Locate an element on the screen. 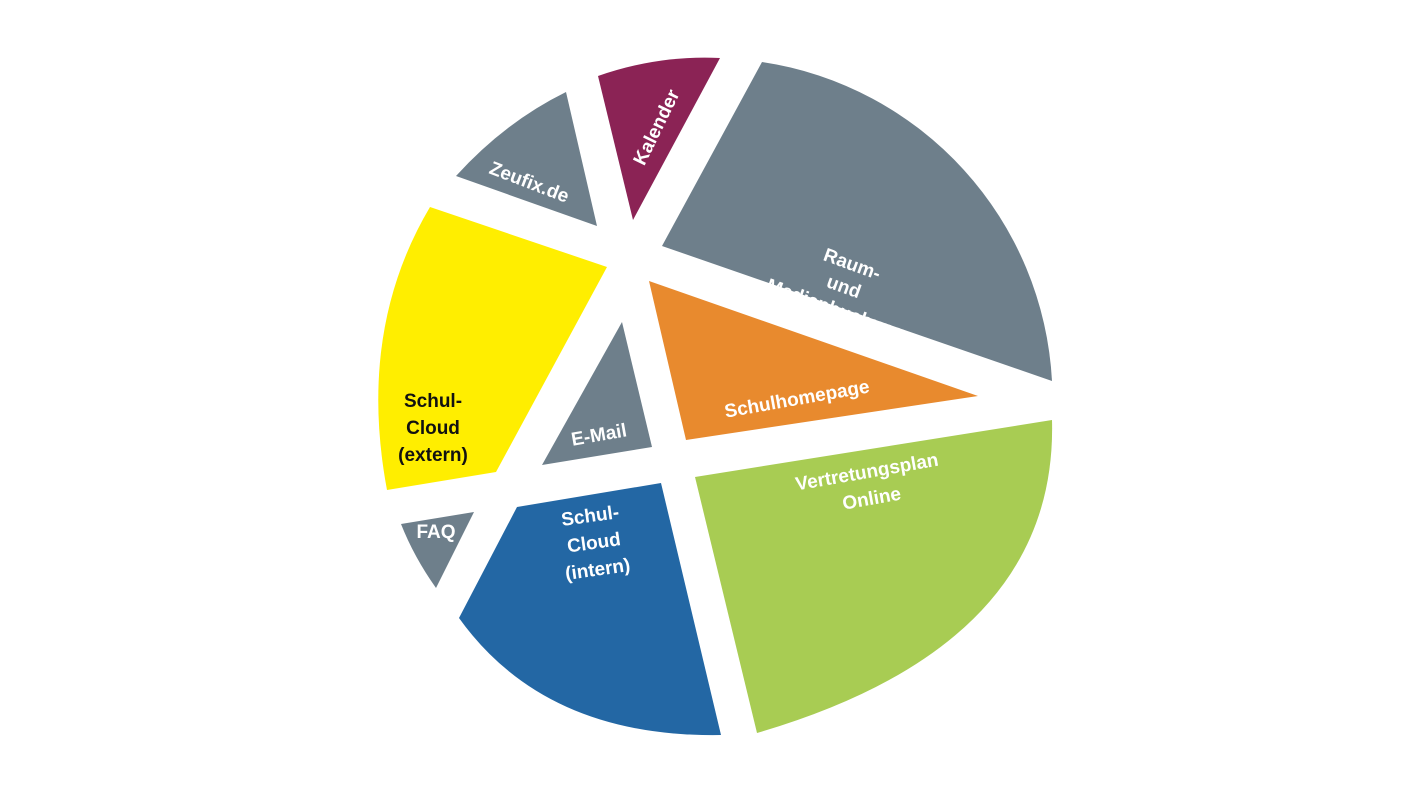 The image size is (1422, 800). segment-shape-zeufix is located at coordinates (526, 159).